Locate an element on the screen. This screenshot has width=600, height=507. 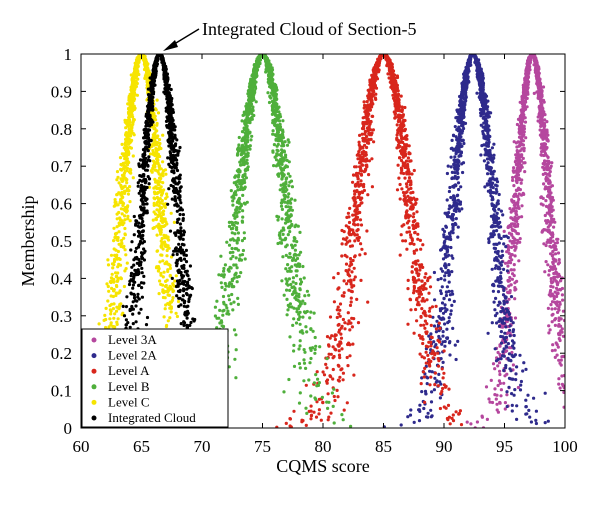
series-level-3a is located at coordinates (515, 241).